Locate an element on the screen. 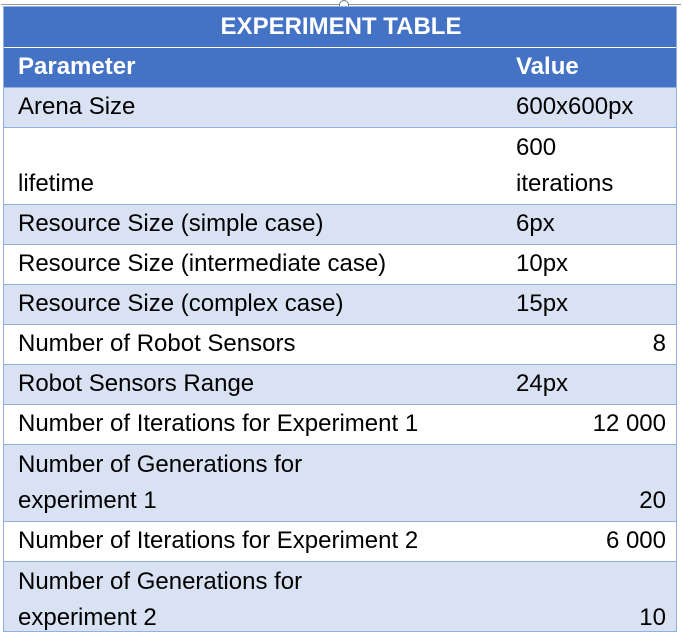  table-header-row: Parameter Value is located at coordinates (340, 67).